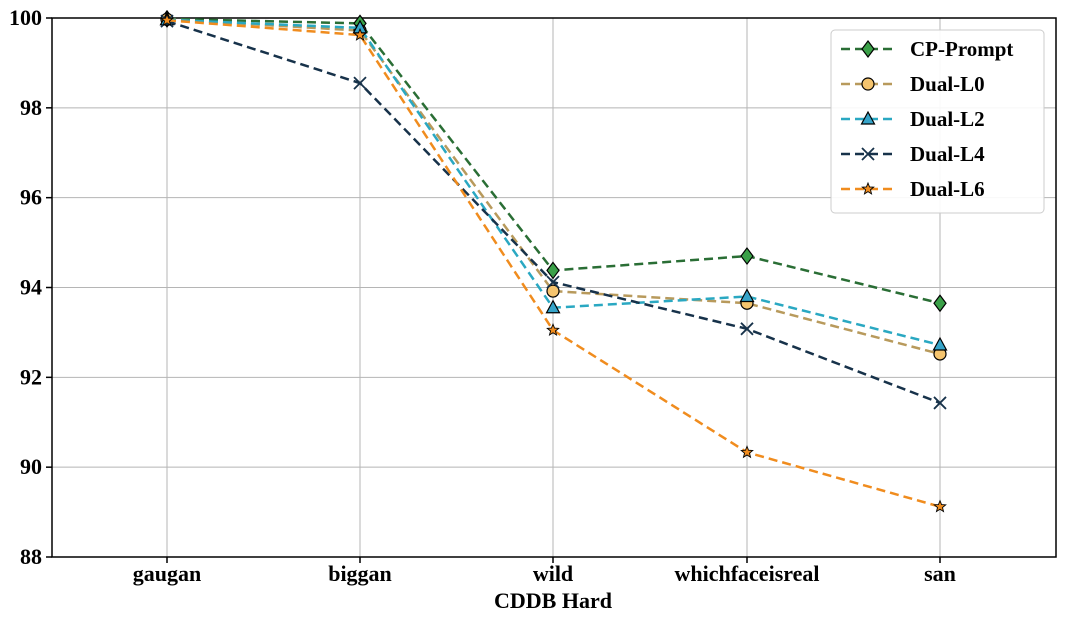  Describe the element at coordinates (553, 600) in the screenshot. I see `x-axis-title: CDDB Hard` at that location.